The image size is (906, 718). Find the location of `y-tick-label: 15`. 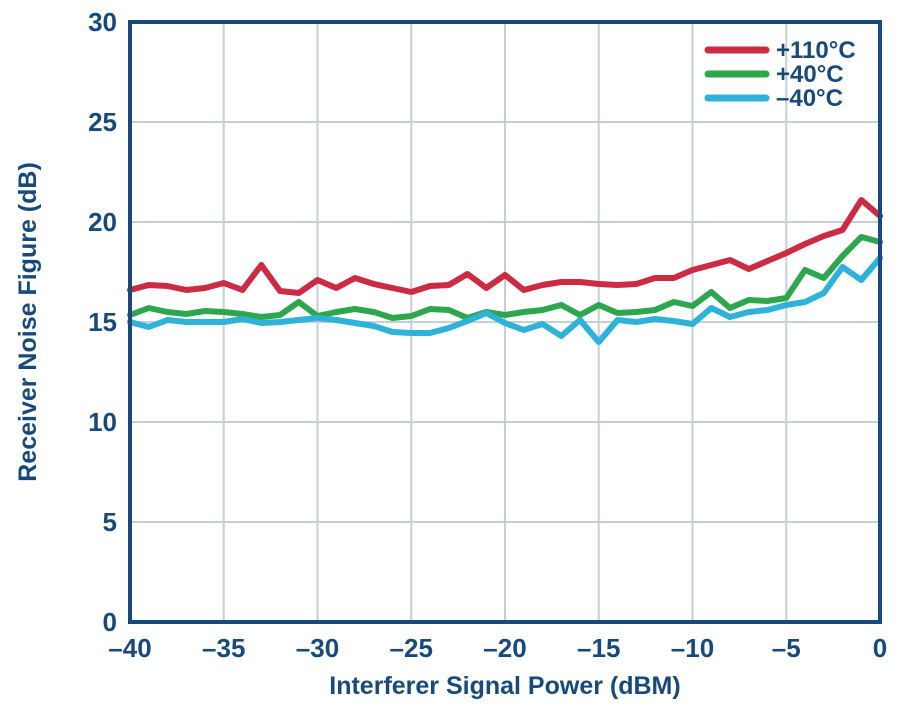

y-tick-label: 15 is located at coordinates (102, 322).